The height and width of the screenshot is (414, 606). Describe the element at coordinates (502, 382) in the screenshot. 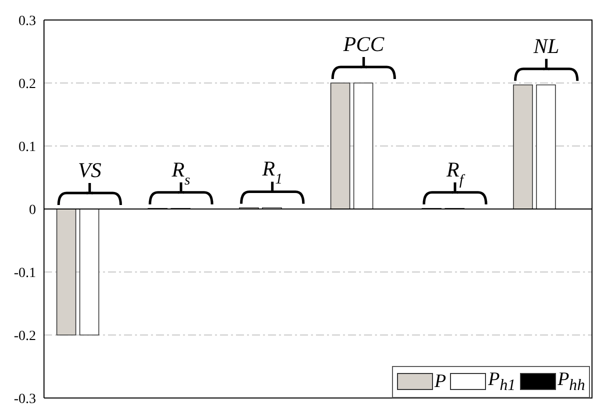

I see `legend-label: P$_{h1}$` at that location.